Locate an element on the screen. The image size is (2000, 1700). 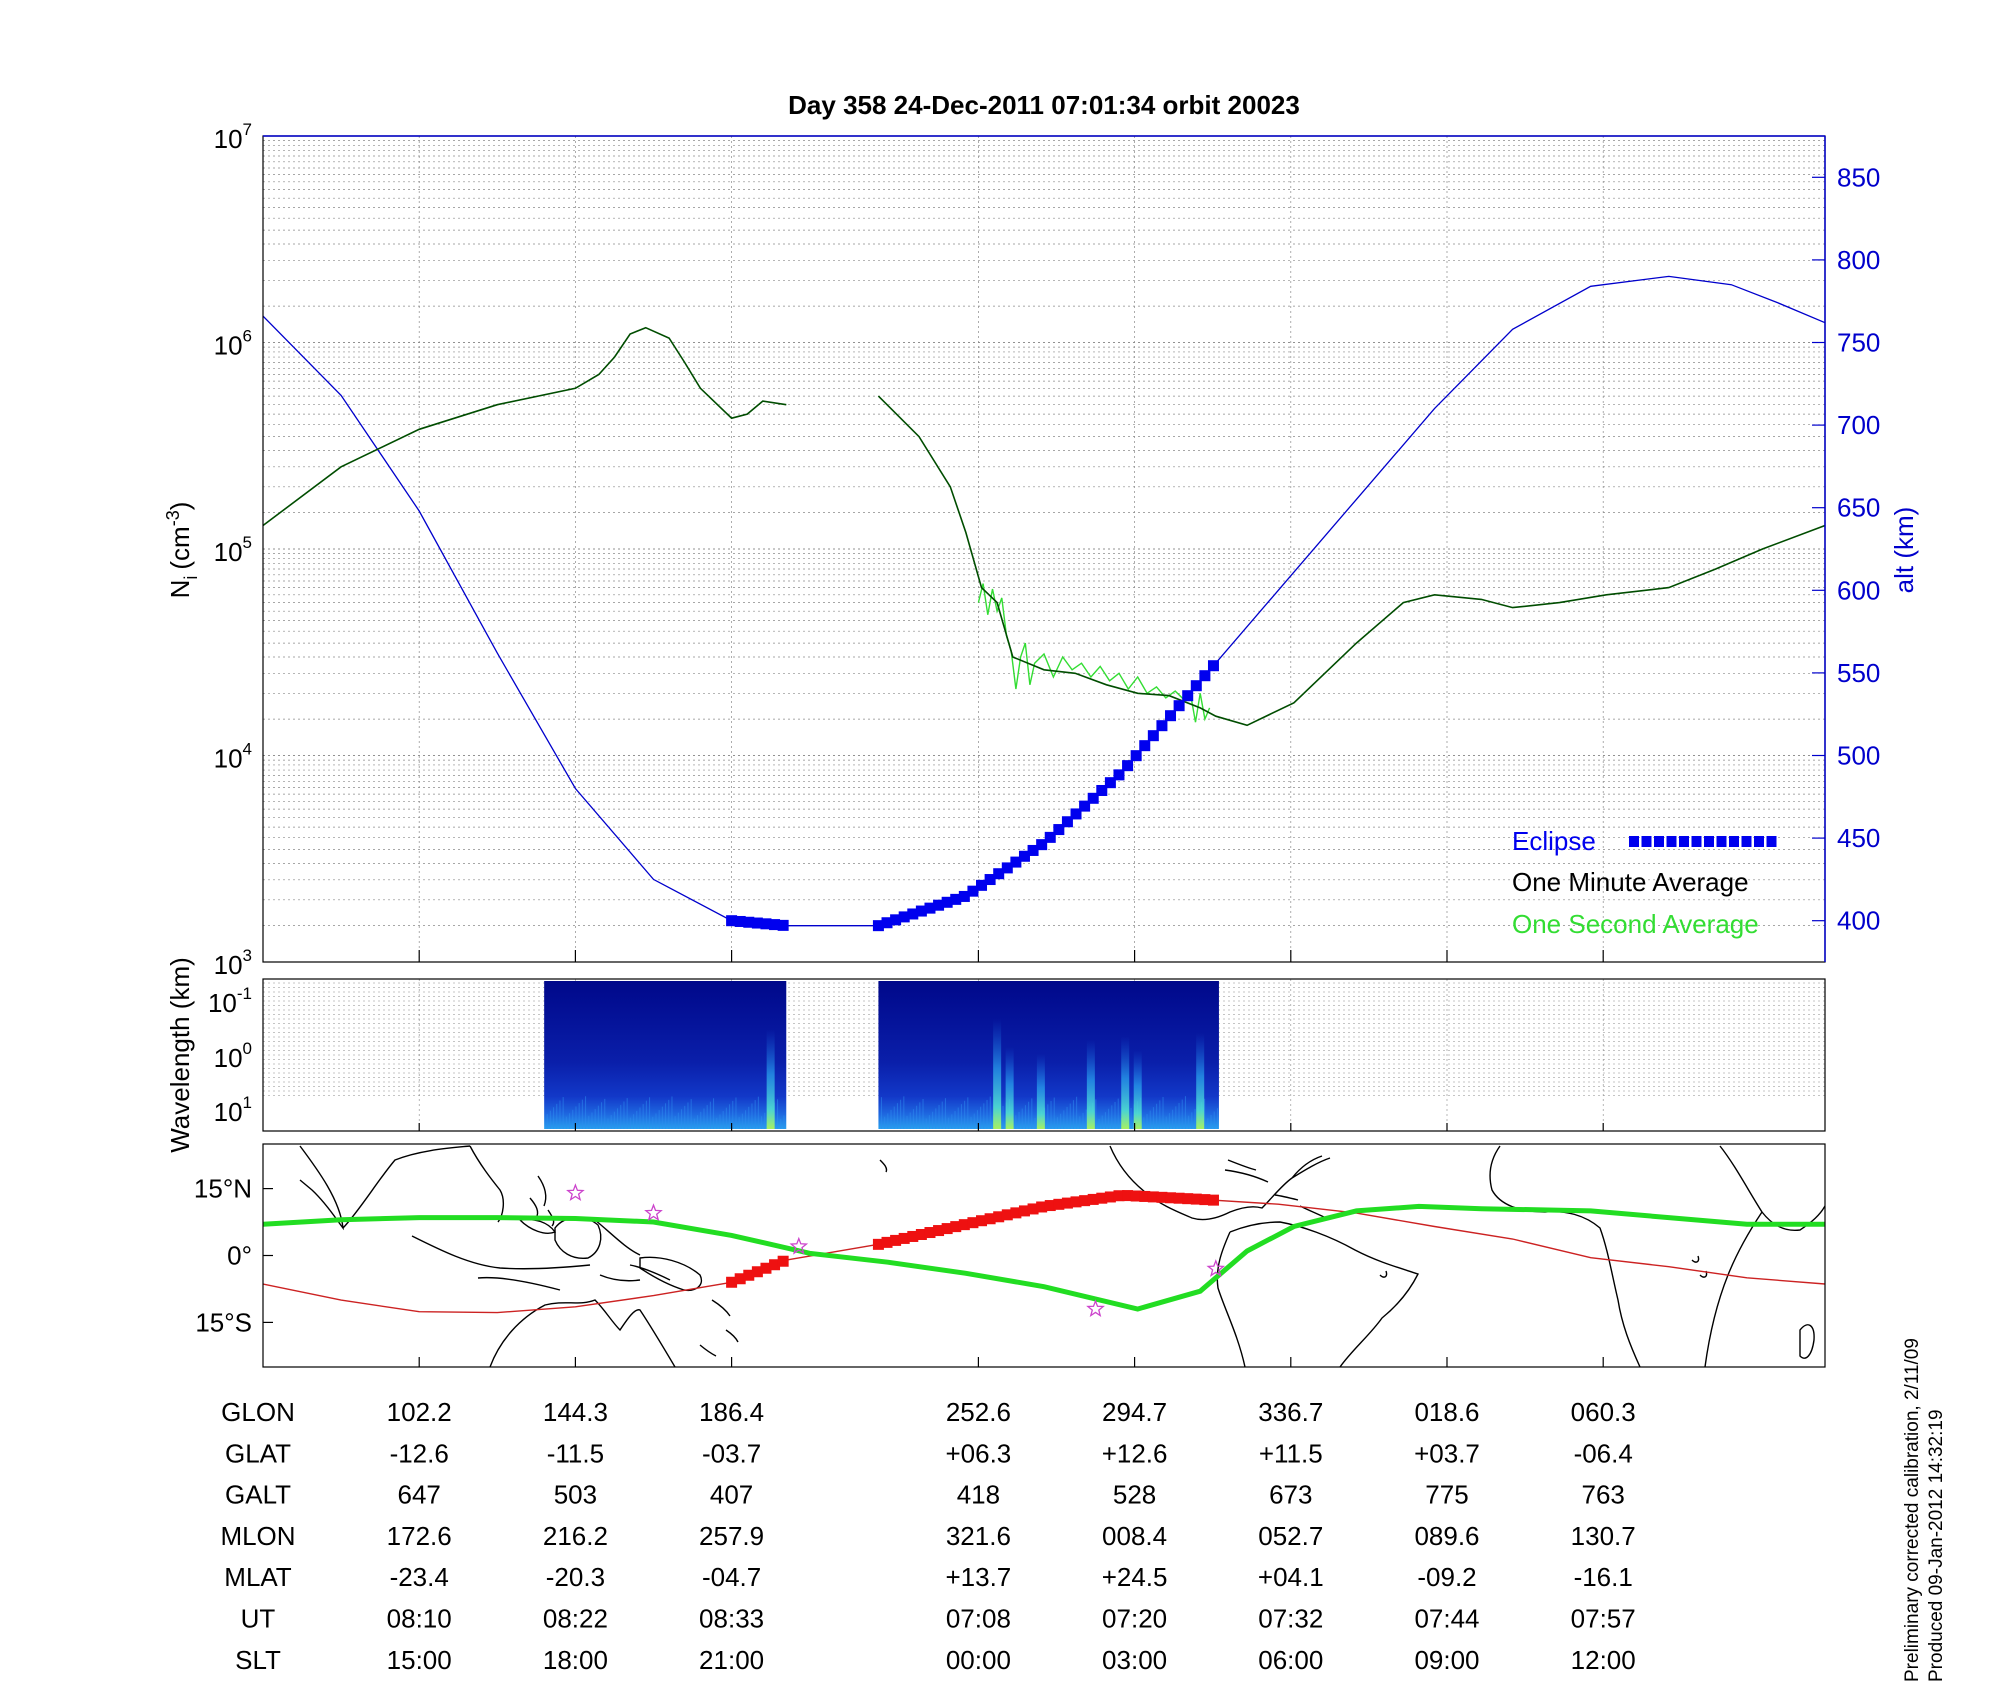
spectrogram-y-tick-label: 101 is located at coordinates (233, 1110).